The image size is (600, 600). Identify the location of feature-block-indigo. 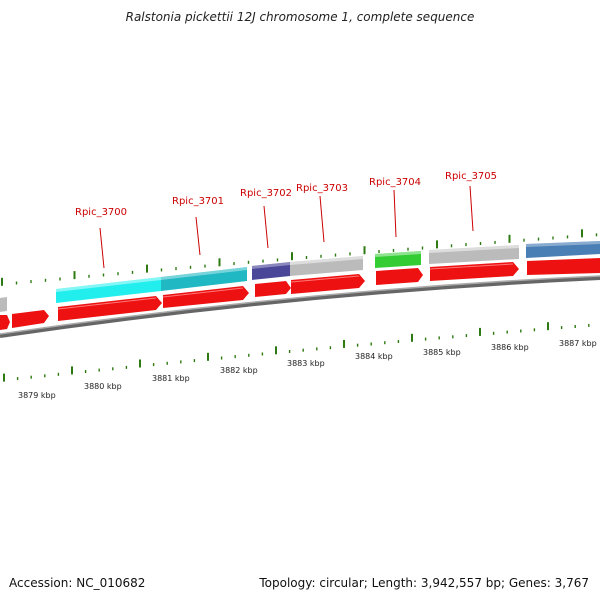
(271, 271).